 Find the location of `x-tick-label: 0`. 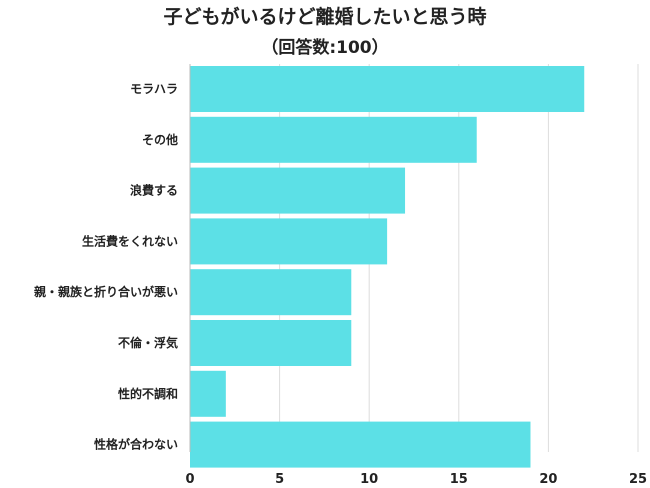

x-tick-label: 0 is located at coordinates (189, 479).